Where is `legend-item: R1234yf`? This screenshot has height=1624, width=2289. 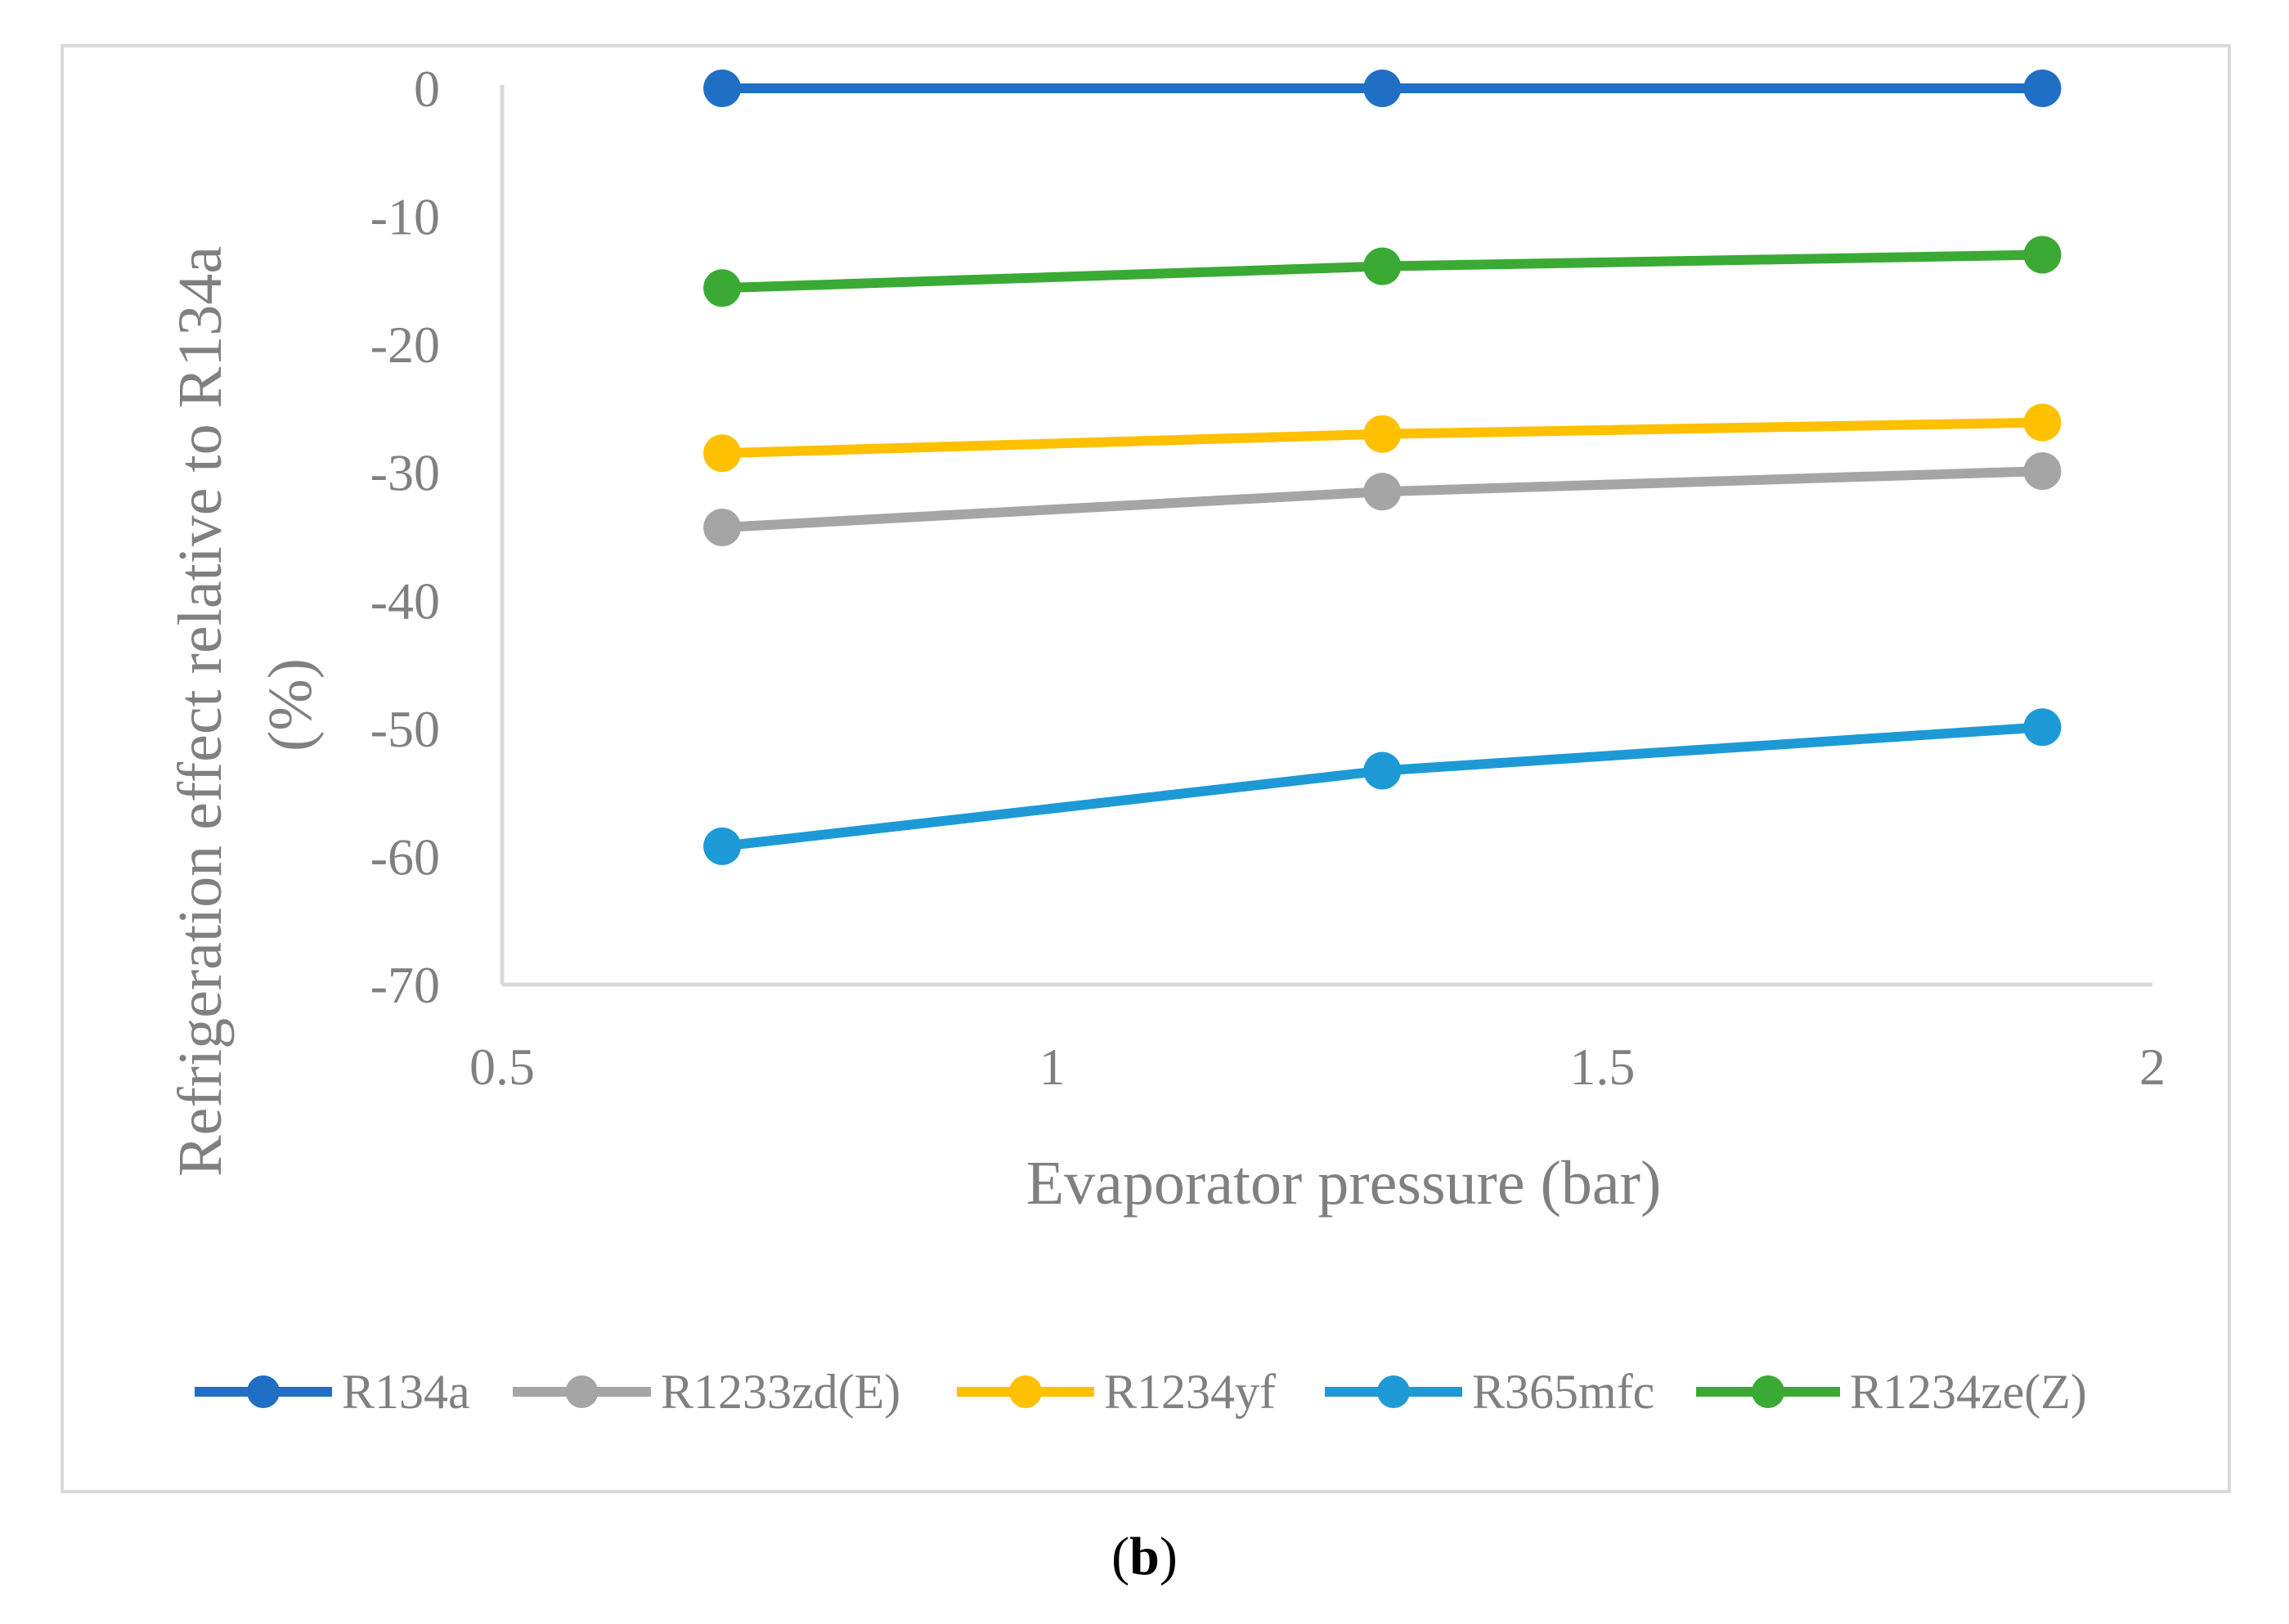 legend-item: R1234yf is located at coordinates (1116, 1392).